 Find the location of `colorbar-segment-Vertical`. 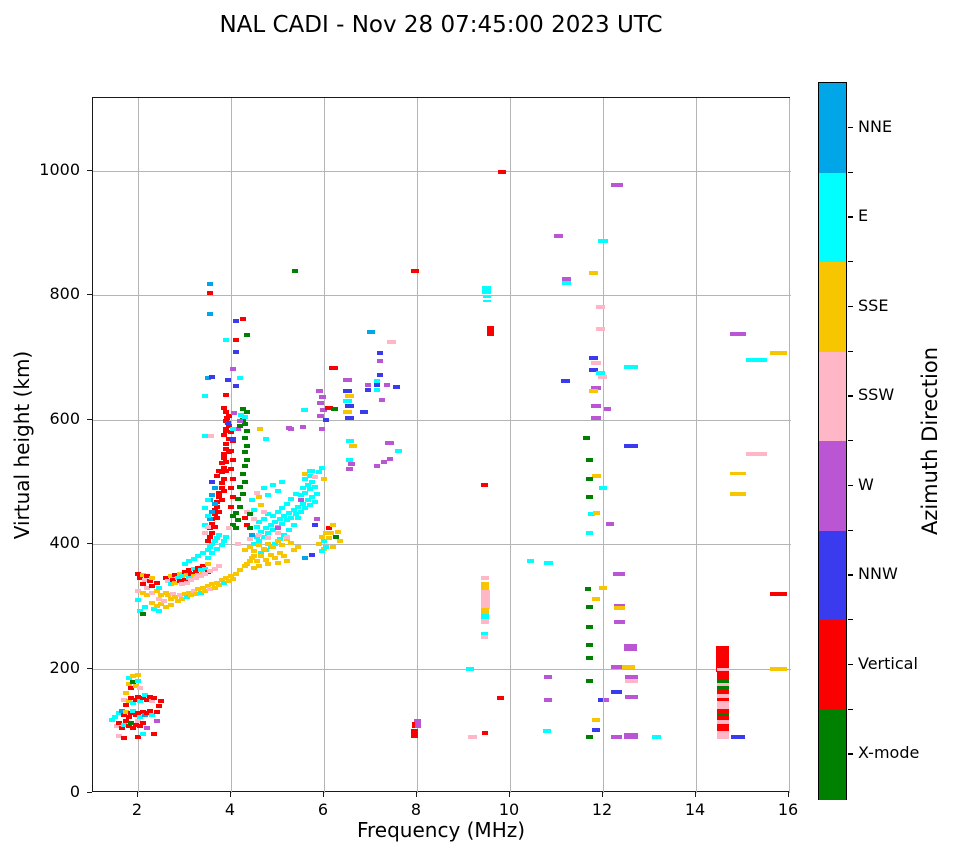

colorbar-segment-Vertical is located at coordinates (832, 665).